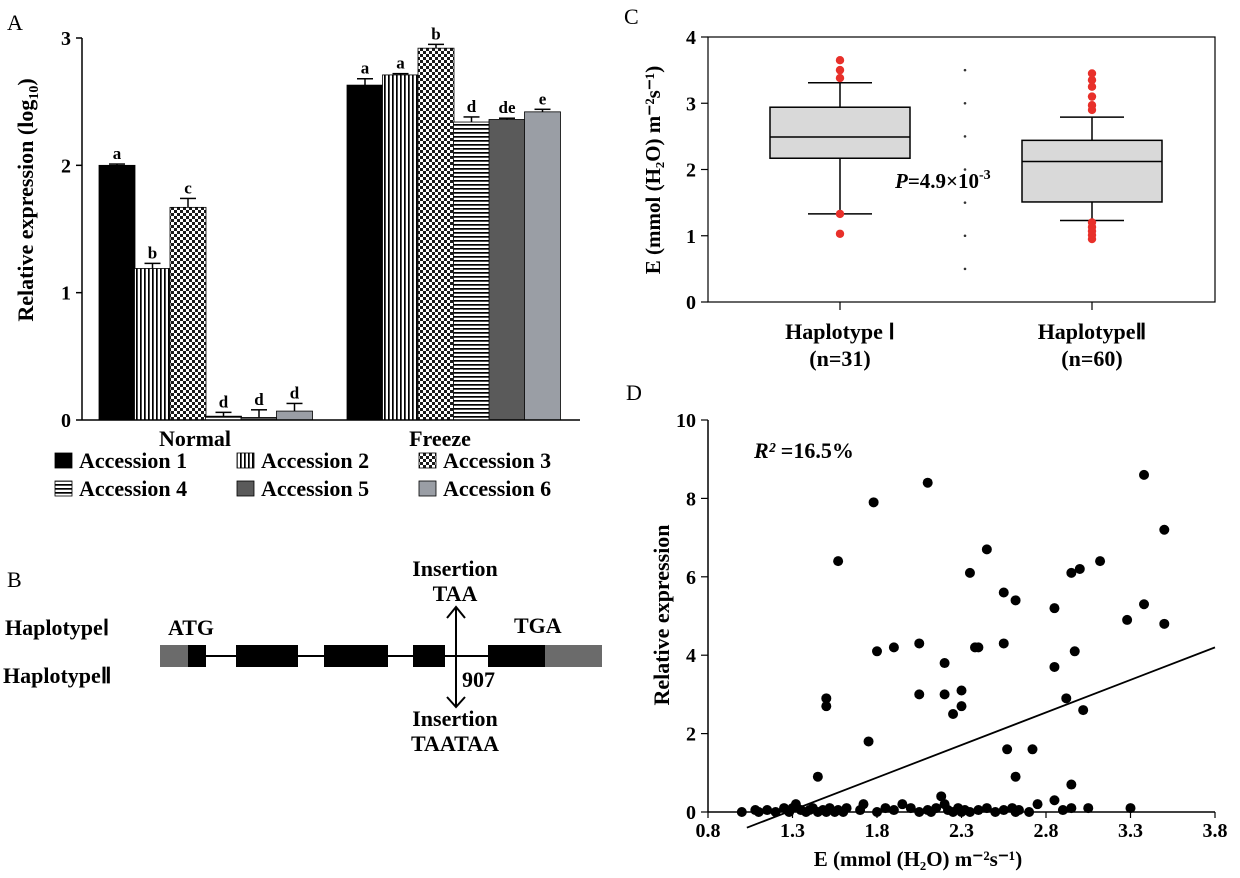 Image resolution: width=1240 pixels, height=878 pixels. Describe the element at coordinates (27, 199) in the screenshot. I see `panel-a-y-axis-label: Relative expression (log10)` at that location.